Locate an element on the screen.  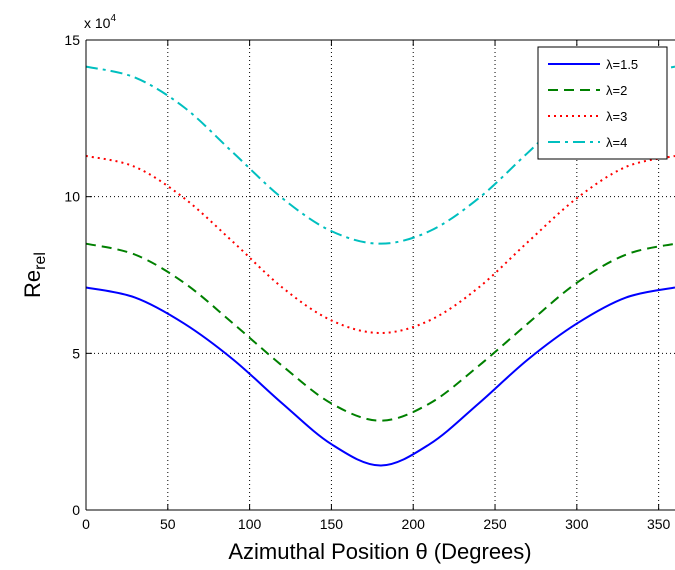
y-tick-label: 5 is located at coordinates (76, 353).